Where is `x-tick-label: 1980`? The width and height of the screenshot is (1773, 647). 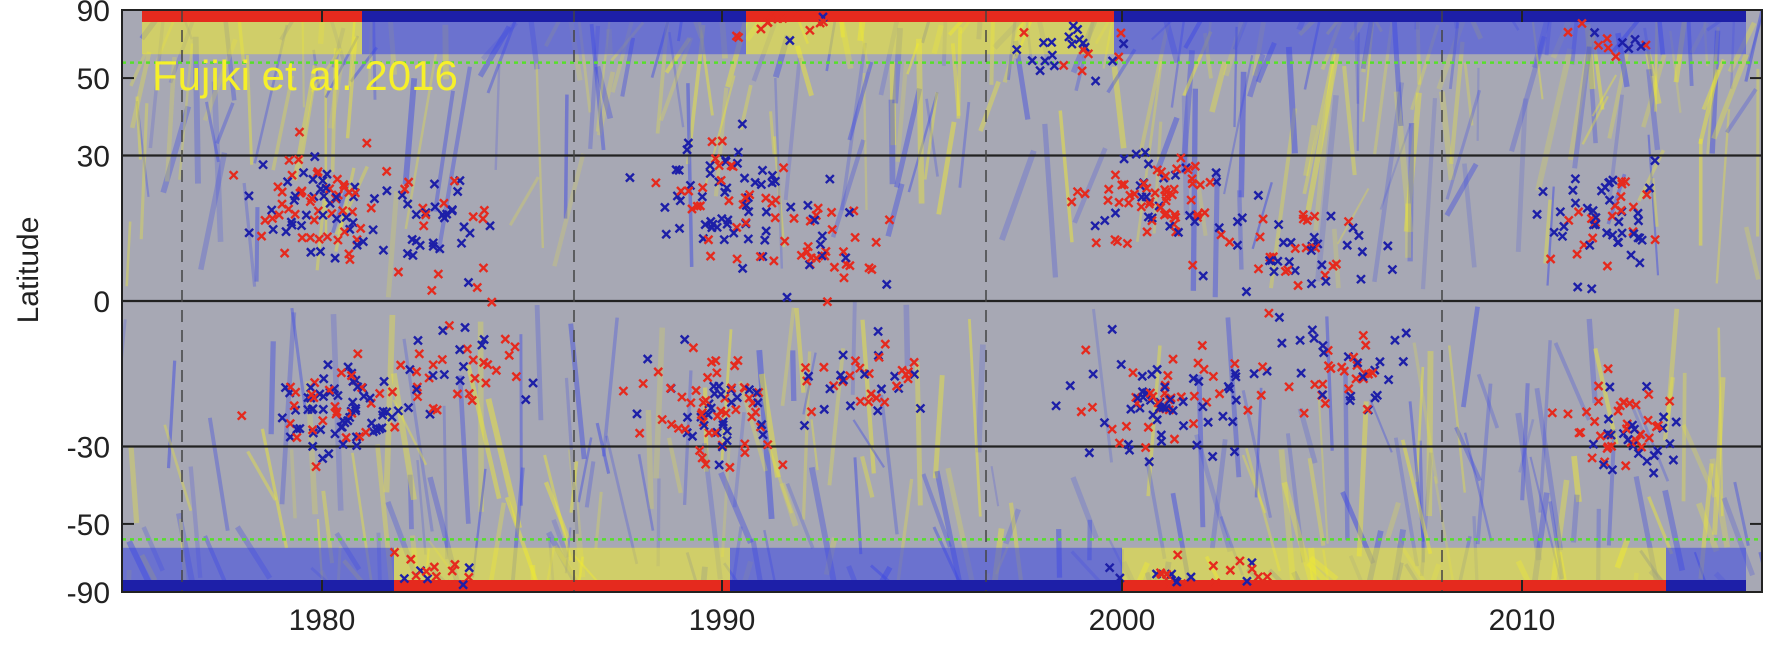 x-tick-label: 1980 is located at coordinates (322, 620).